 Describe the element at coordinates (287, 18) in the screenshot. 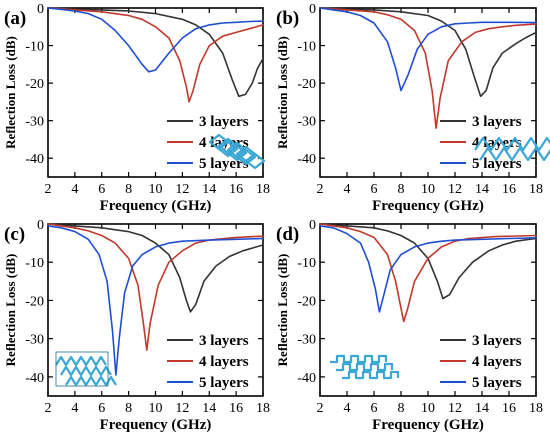

I see `panel-label: (b)` at that location.